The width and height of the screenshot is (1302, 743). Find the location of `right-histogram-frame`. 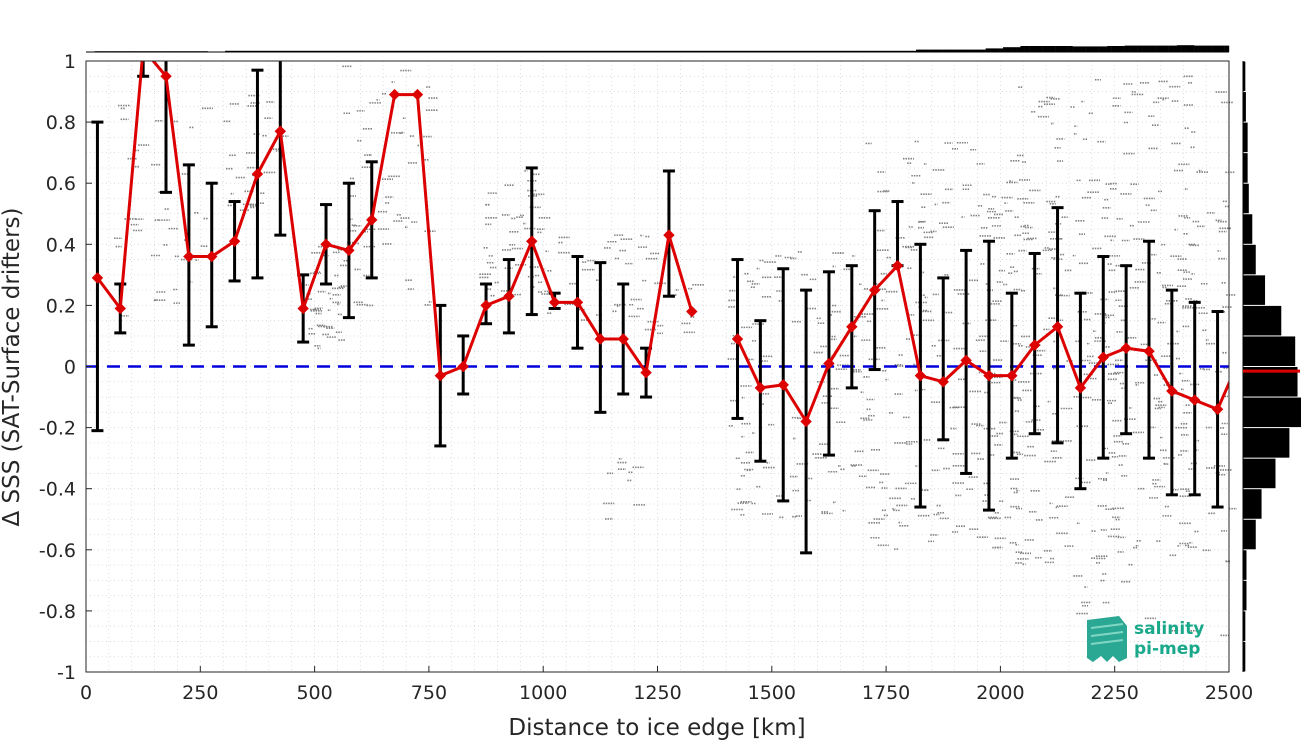

right-histogram-frame is located at coordinates (1272, 366).